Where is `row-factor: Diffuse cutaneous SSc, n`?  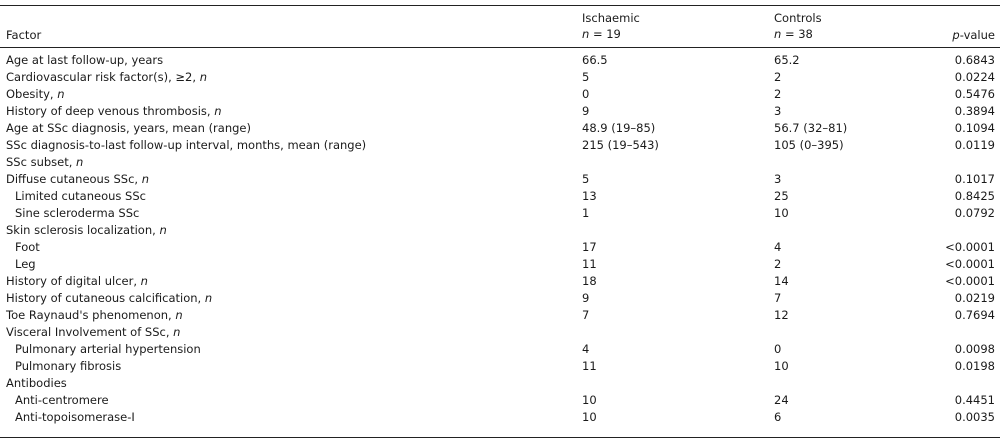 row-factor: Diffuse cutaneous SSc, n is located at coordinates (78, 179).